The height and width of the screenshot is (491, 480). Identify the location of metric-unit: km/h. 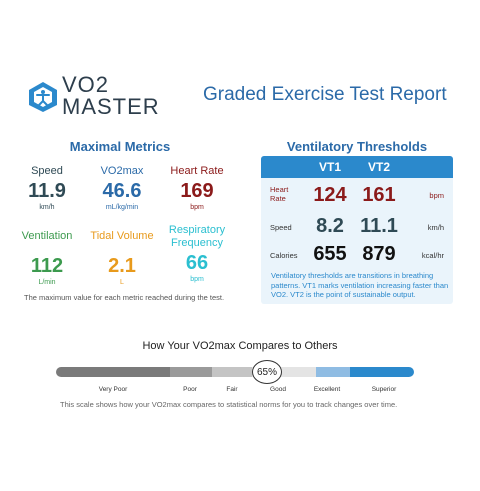
(47, 207).